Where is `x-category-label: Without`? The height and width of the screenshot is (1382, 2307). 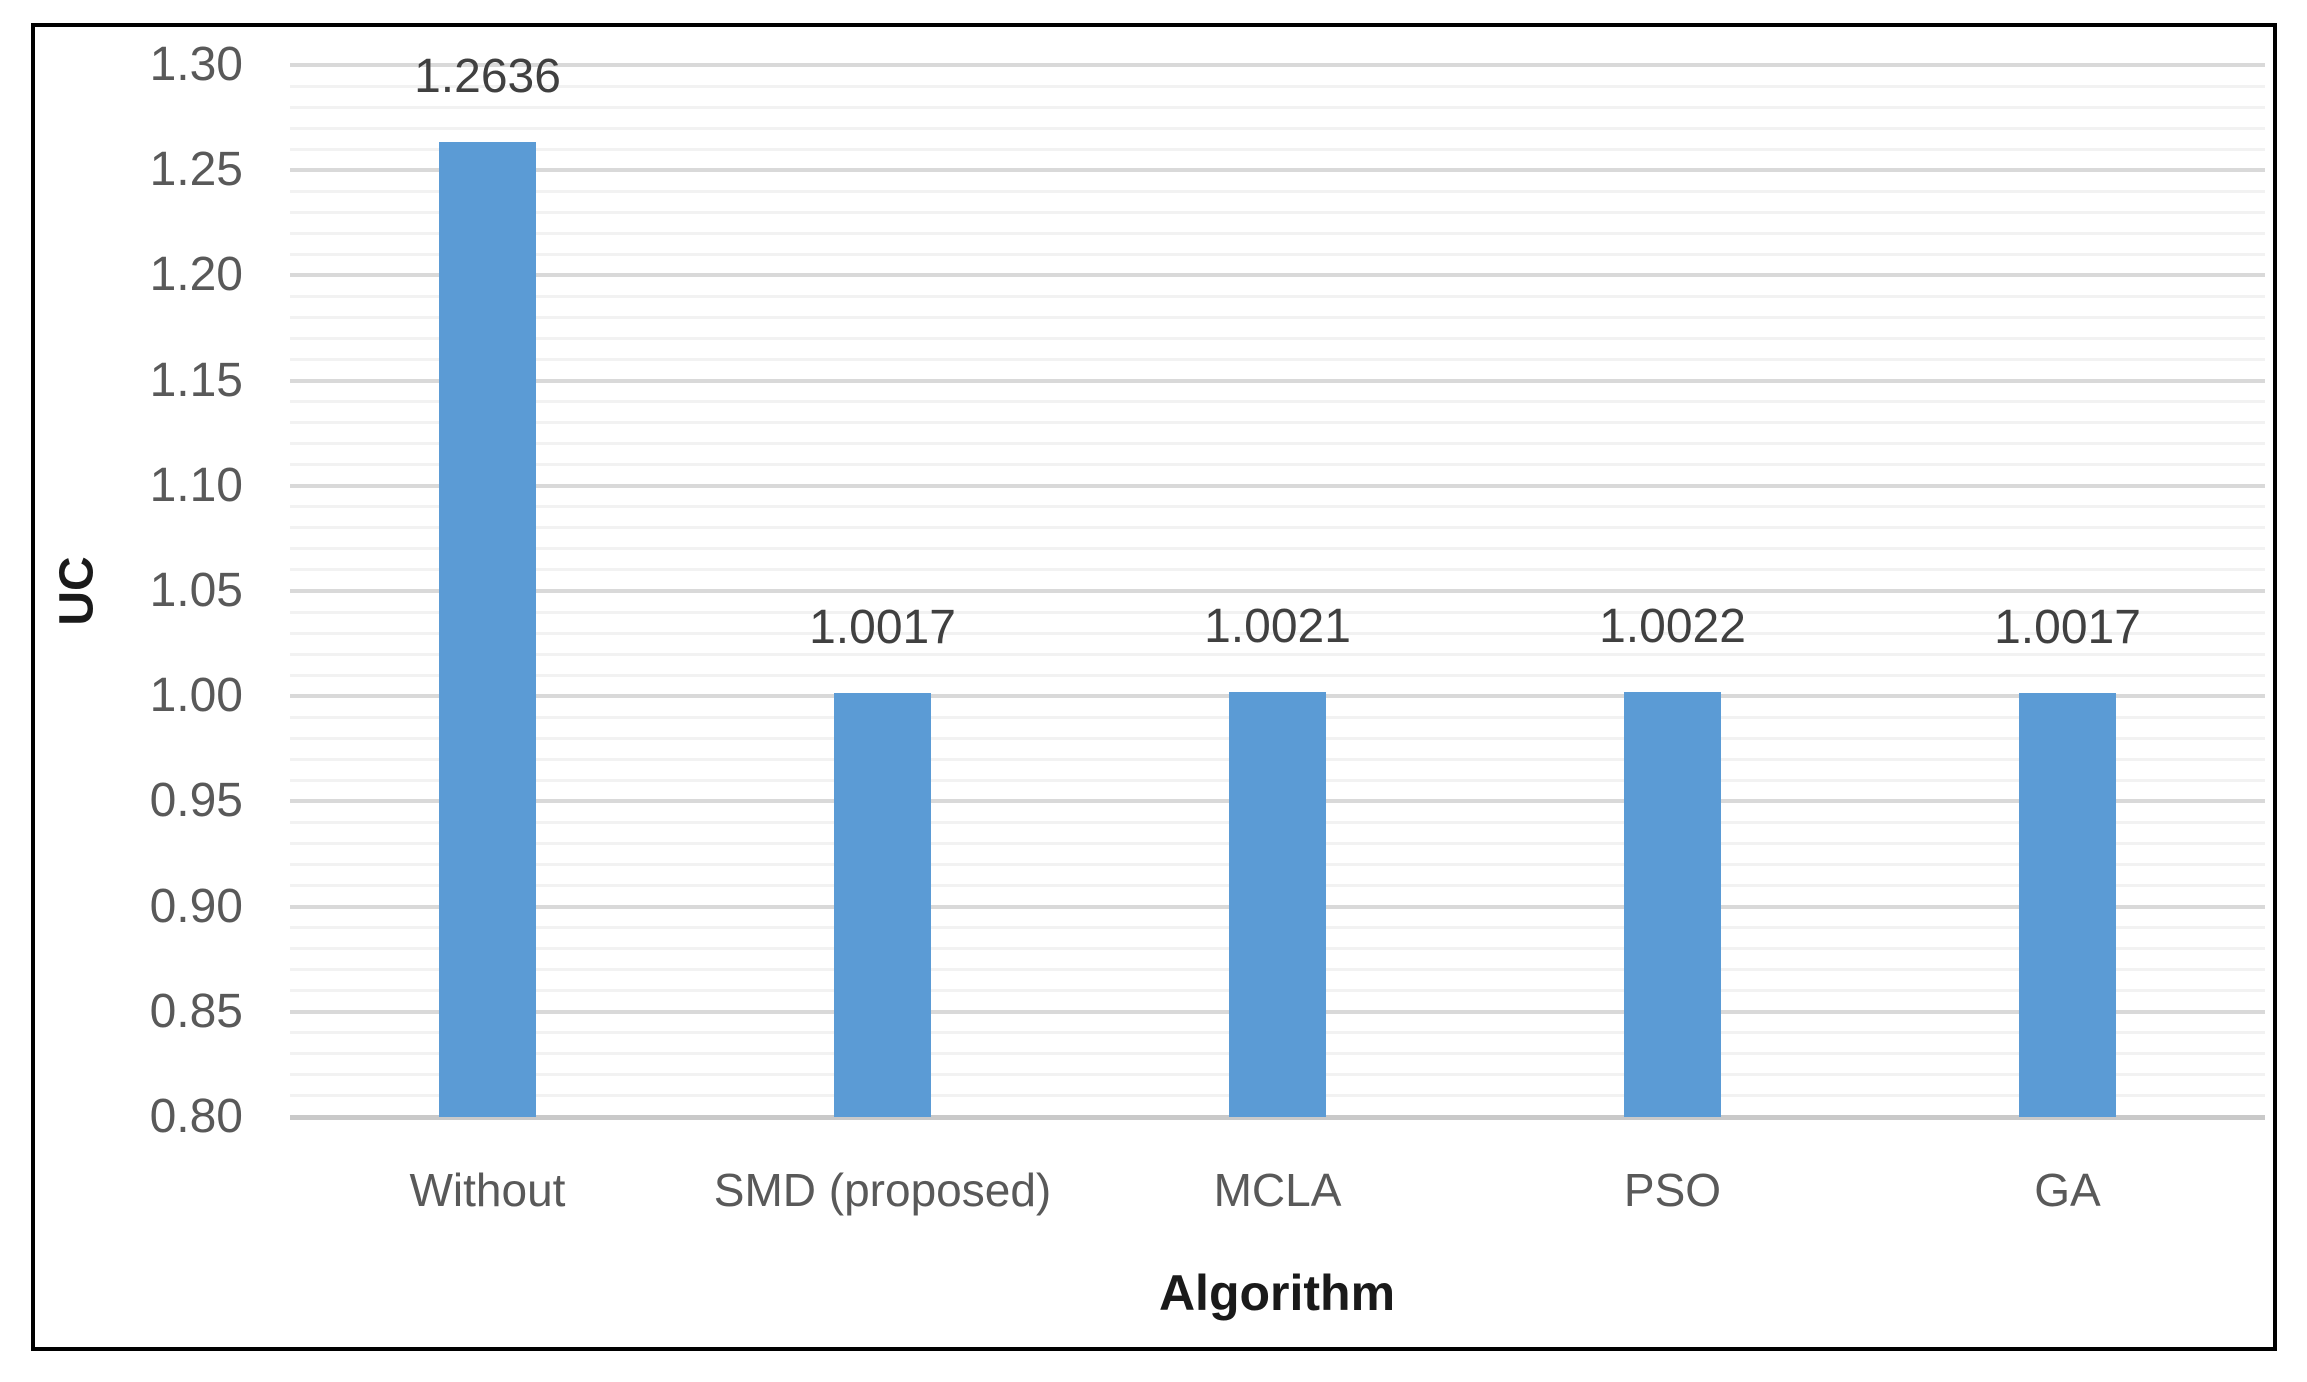
x-category-label: Without is located at coordinates (487, 1190).